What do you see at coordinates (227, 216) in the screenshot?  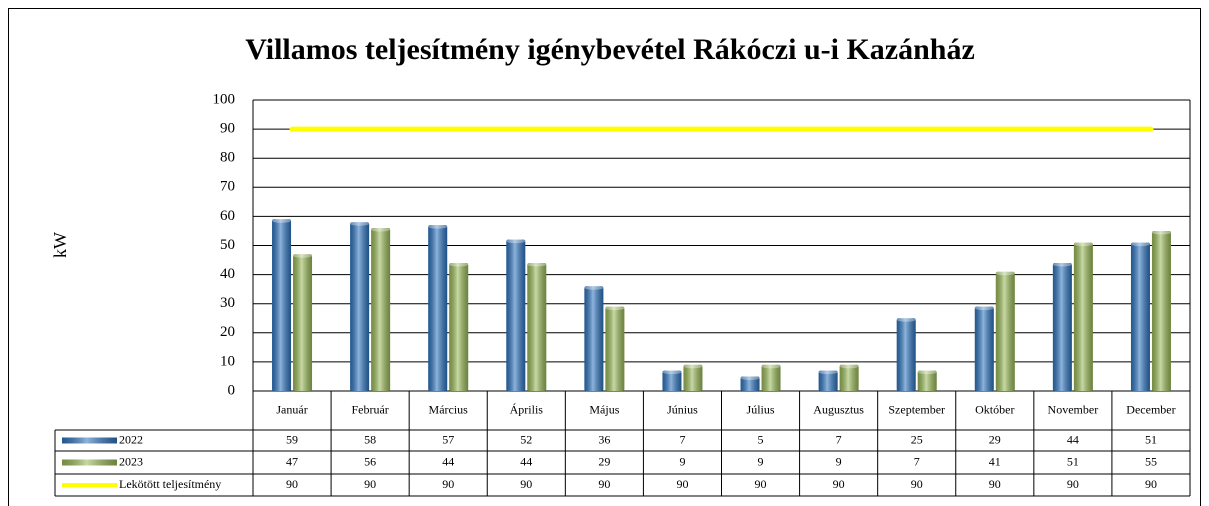 I see `y-tick-label: 60` at bounding box center [227, 216].